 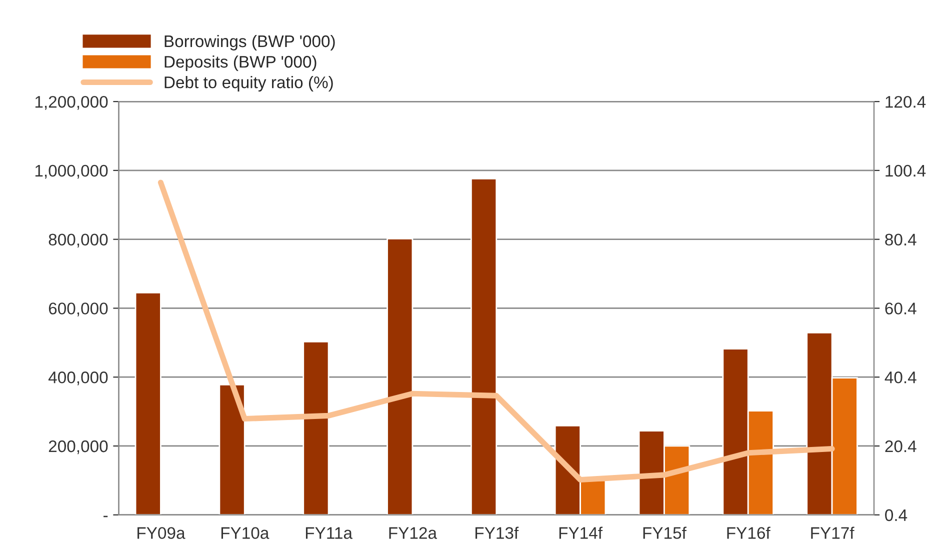 I want to click on y-tick-label: 600,000, so click(x=78, y=309).